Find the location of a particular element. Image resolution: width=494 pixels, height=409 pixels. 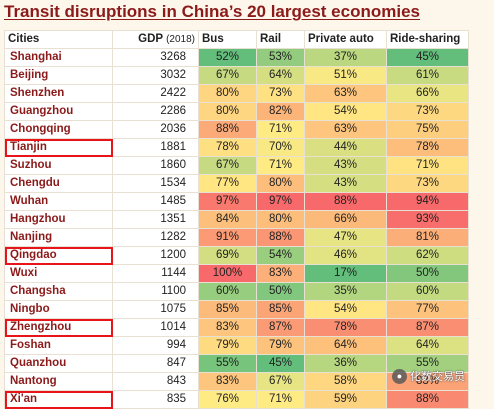

city-cell: Beijing is located at coordinates (58, 75).